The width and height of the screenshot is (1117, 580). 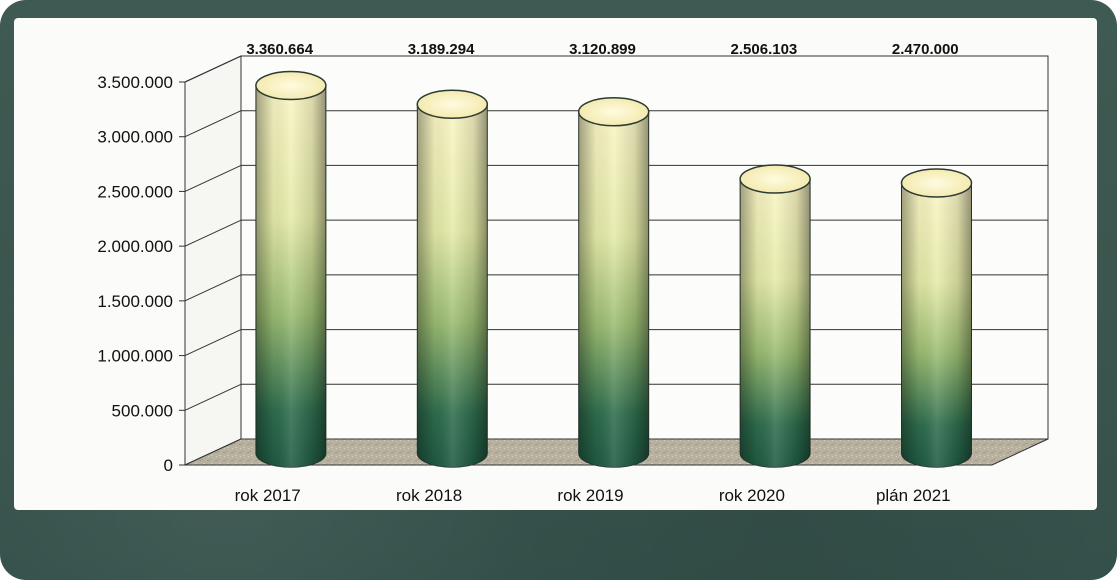 What do you see at coordinates (135, 301) in the screenshot?
I see `y-tick-label: 1.500.000` at bounding box center [135, 301].